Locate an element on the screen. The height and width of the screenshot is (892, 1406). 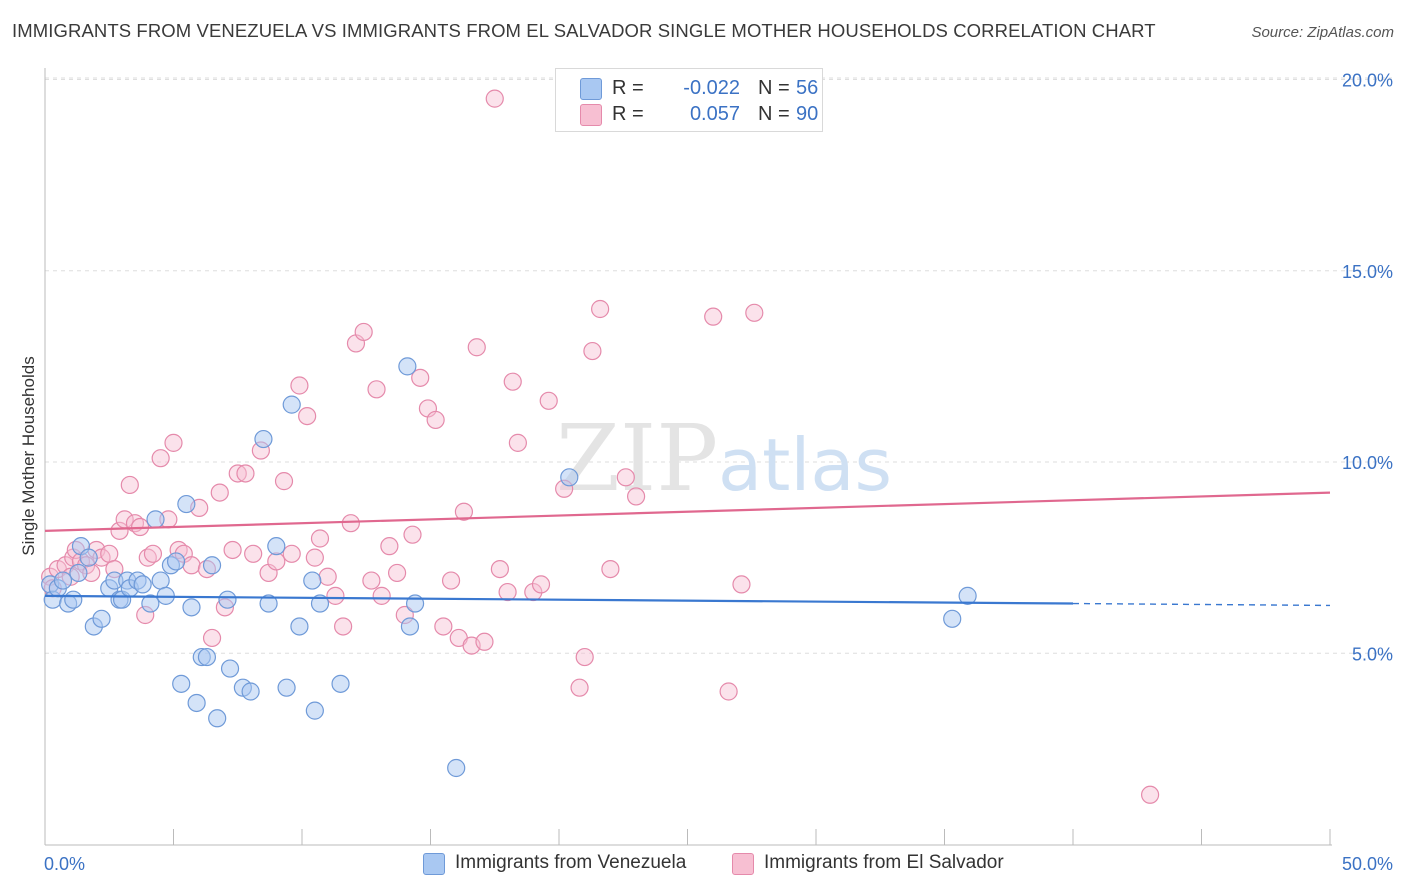
watermark-atlas: atlas is located at coordinates (805, 465).